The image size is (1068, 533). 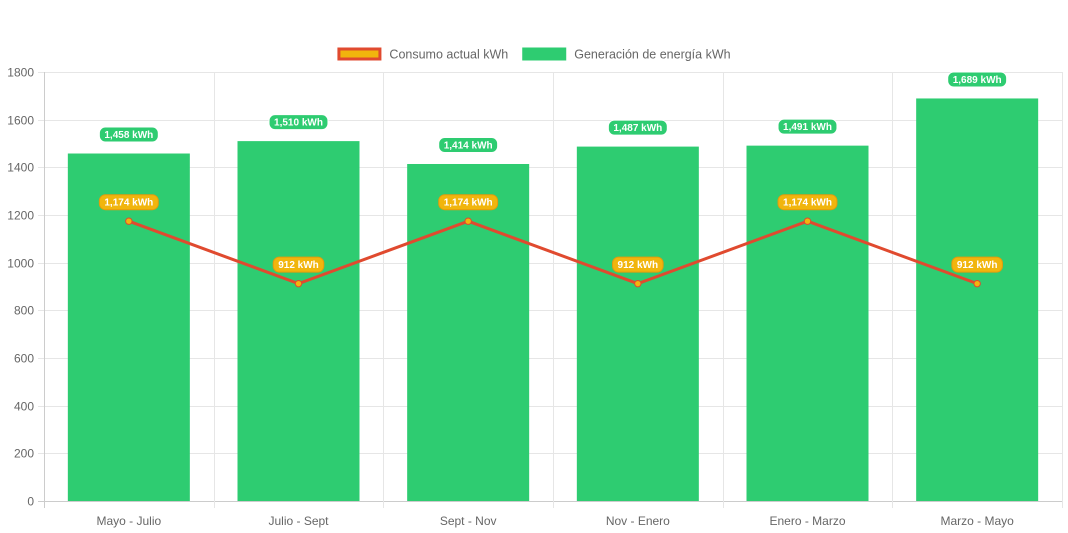 I want to click on x-tick-label: Mayo - Julio, so click(x=128, y=521).